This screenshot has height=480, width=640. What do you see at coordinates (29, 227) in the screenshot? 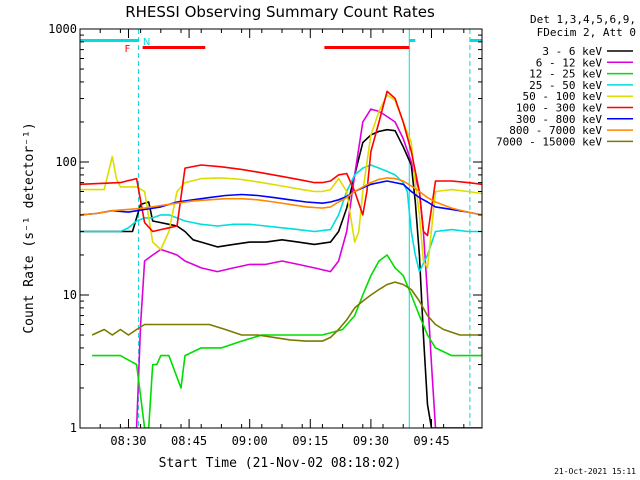
I see `y-axis-label: Count Rate (s⁻¹ detector⁻¹)` at bounding box center [29, 227].